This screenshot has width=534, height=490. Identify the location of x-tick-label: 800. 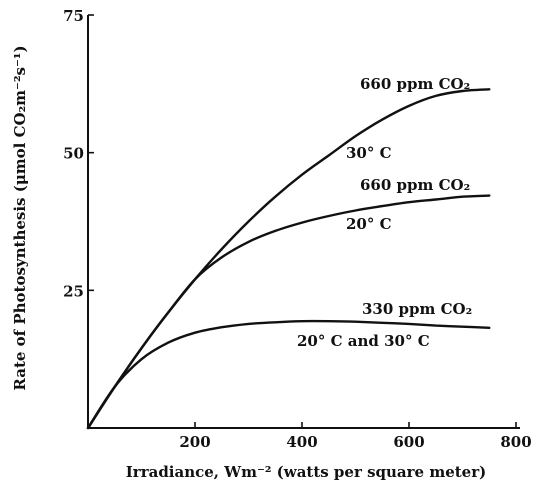
(515, 442).